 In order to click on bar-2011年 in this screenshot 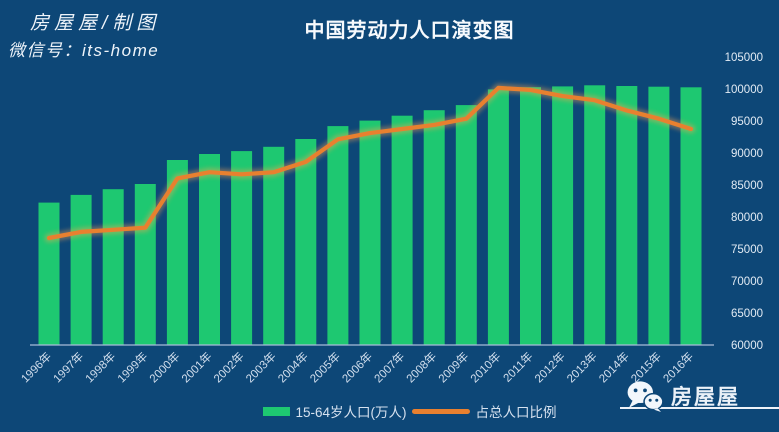, I will do `click(530, 216)`.